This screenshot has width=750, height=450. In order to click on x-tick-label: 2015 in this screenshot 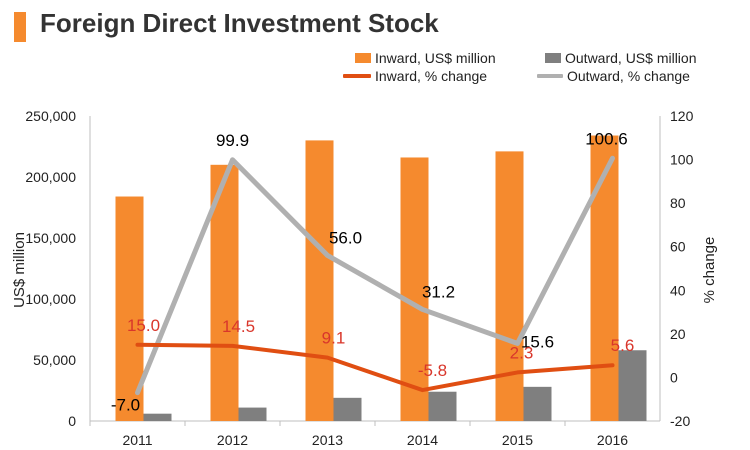, I will do `click(517, 440)`.